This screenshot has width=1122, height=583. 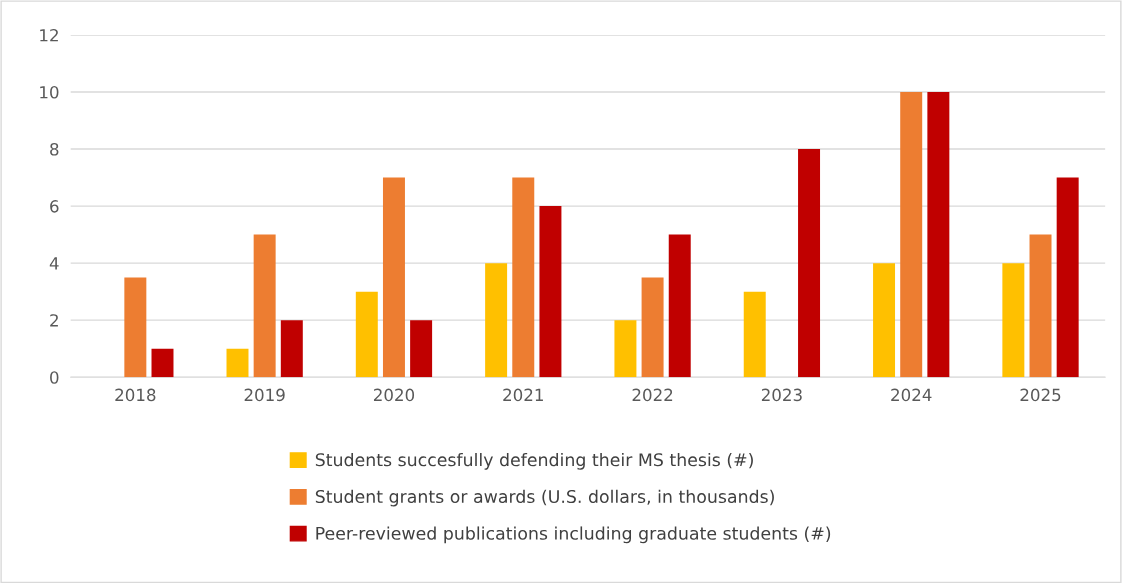 I want to click on x-tick-label: 2024, so click(x=911, y=395).